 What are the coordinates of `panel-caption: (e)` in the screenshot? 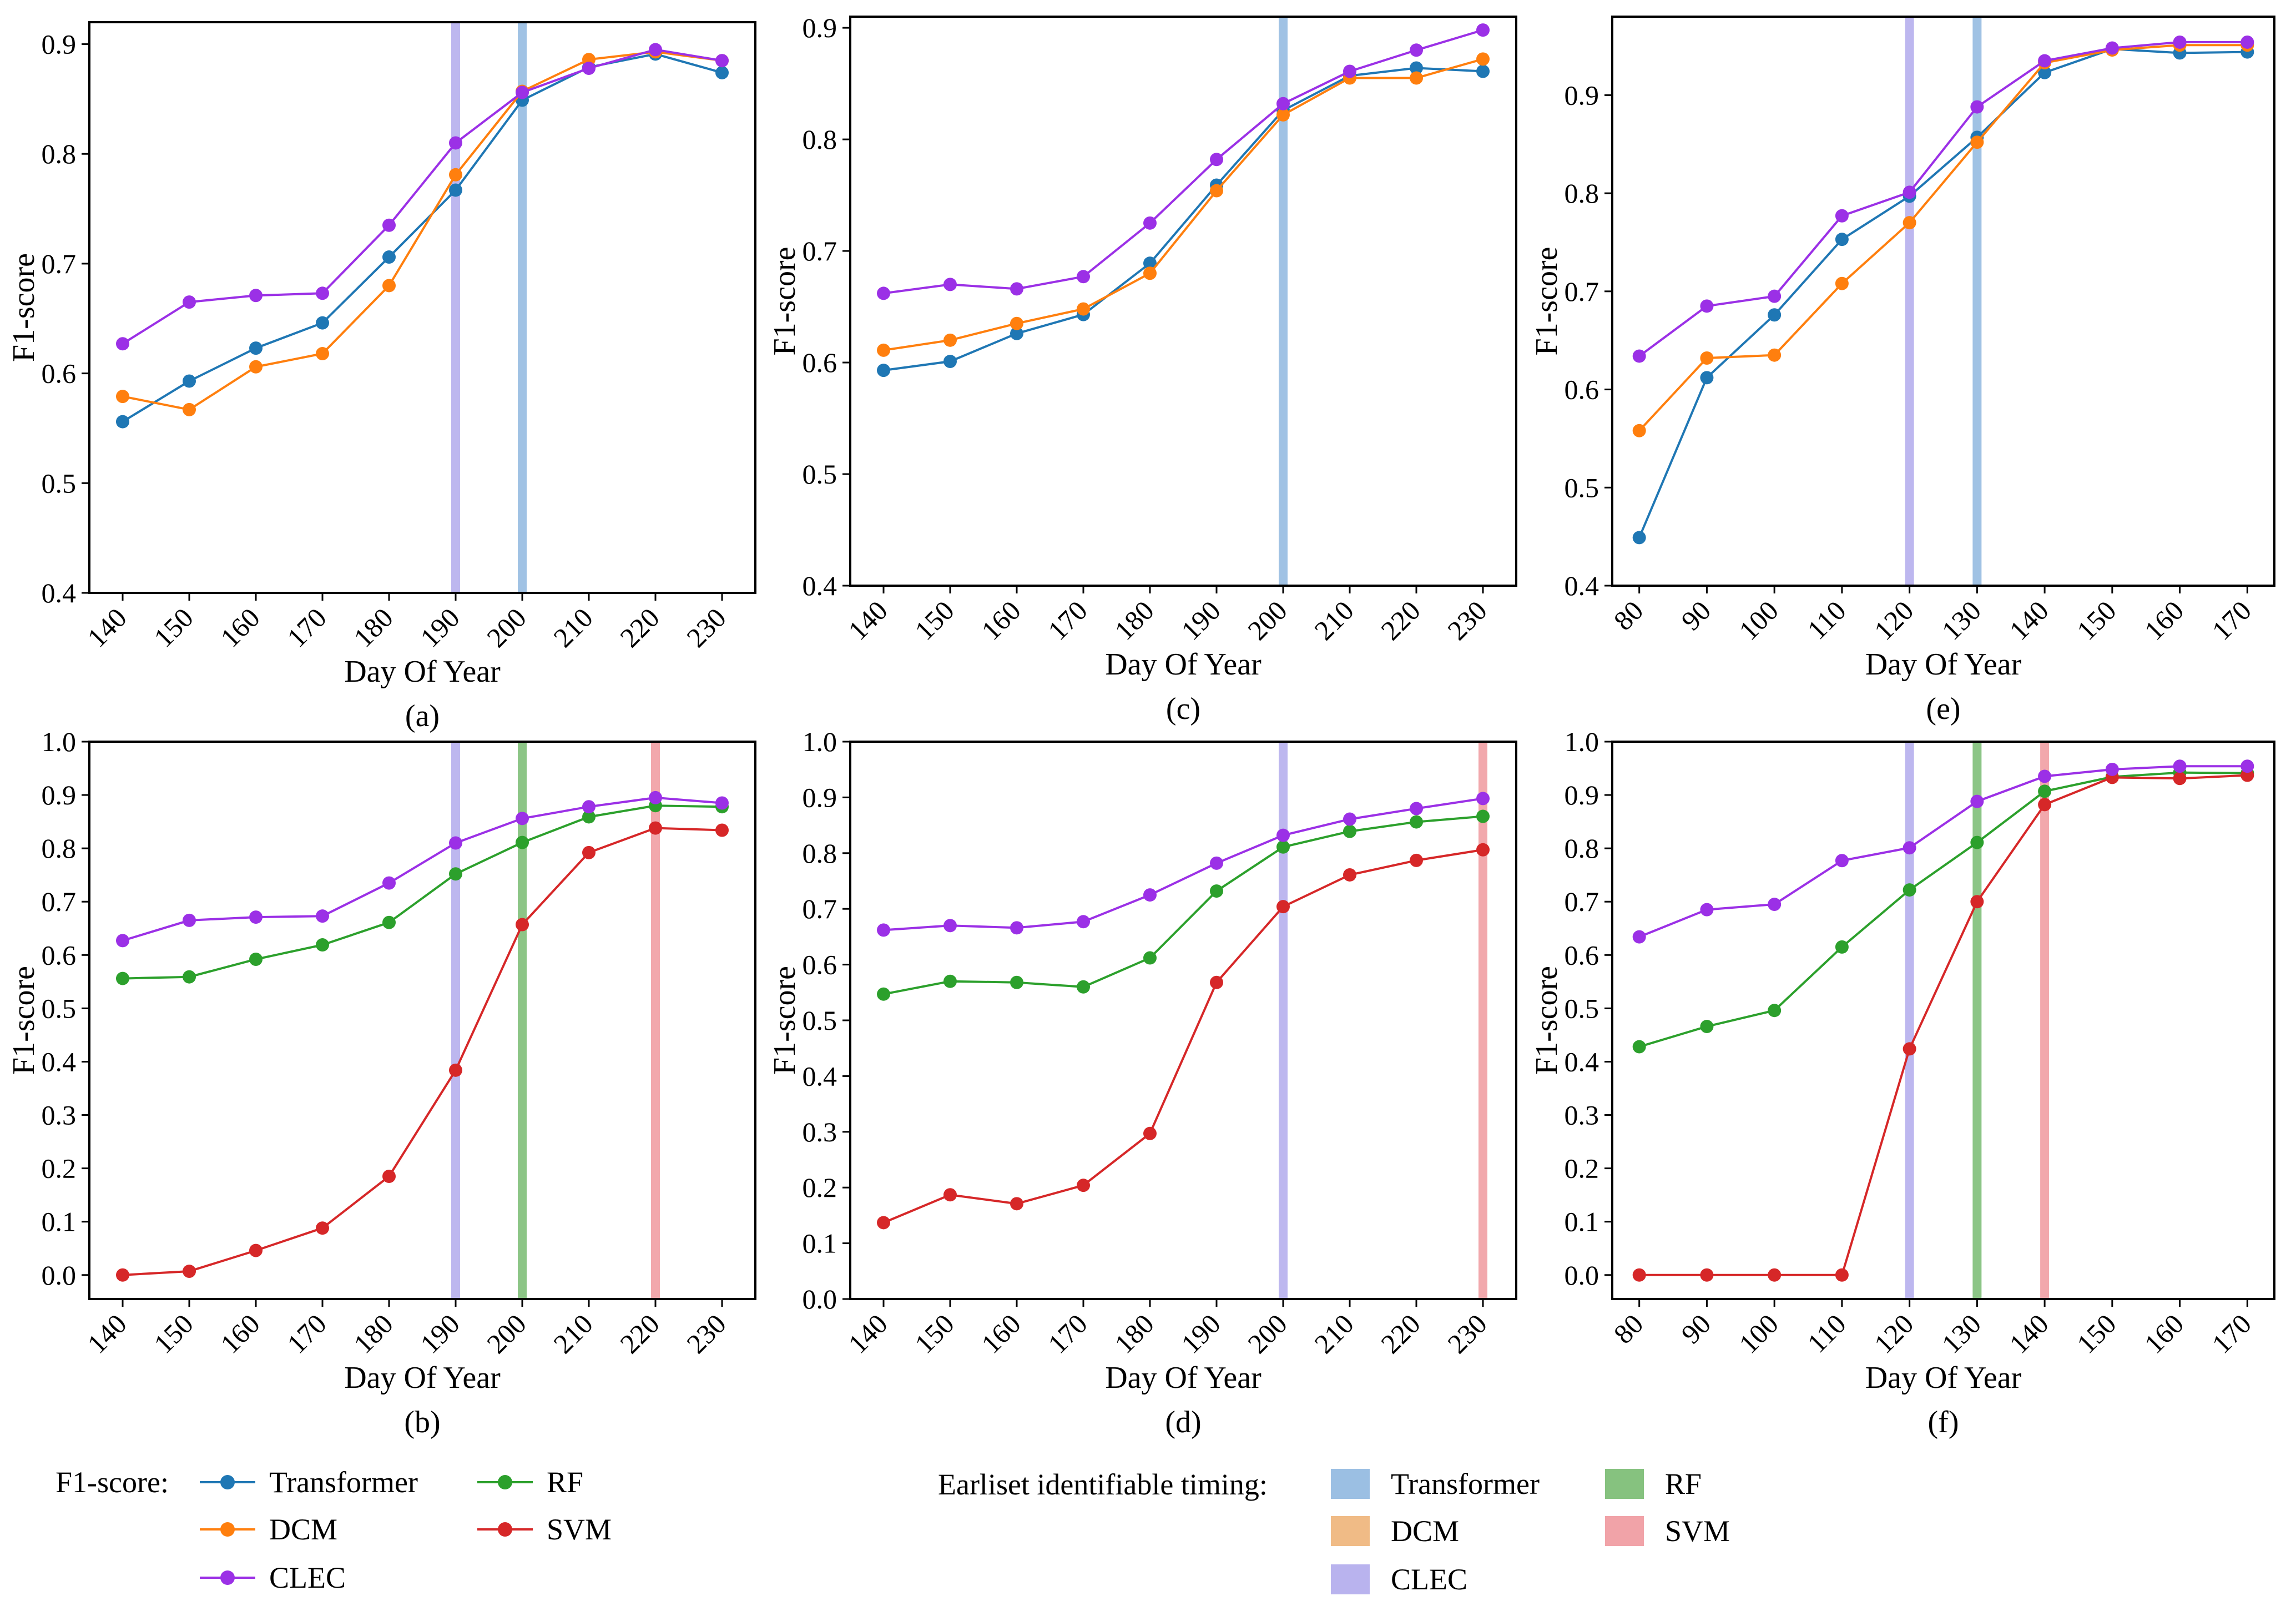 It's located at (1943, 709).